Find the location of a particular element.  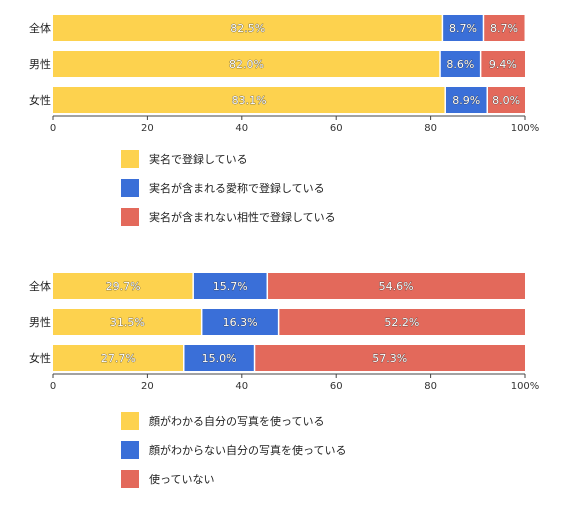

legend-label: 顔がわからない自分の写真を使っている is located at coordinates (247, 450).